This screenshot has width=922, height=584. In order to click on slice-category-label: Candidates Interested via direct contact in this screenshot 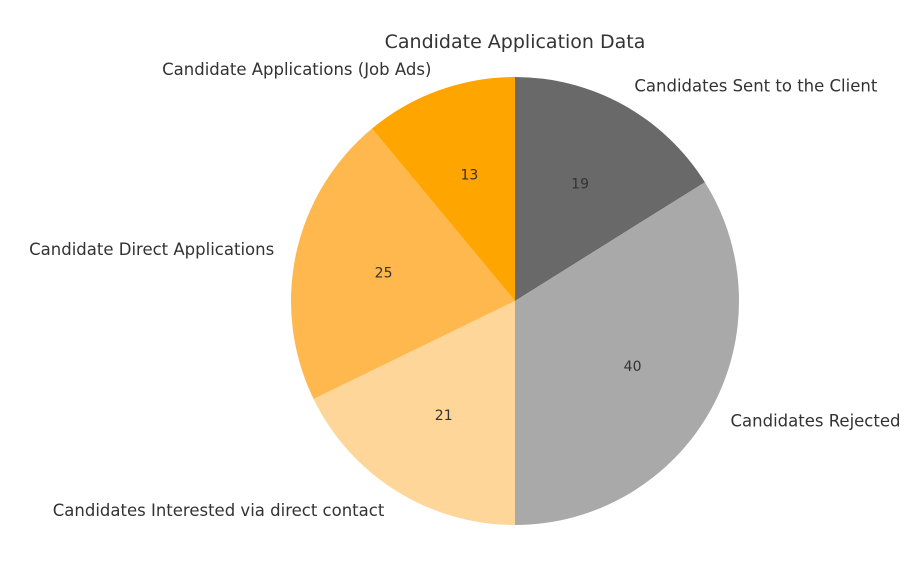, I will do `click(219, 510)`.